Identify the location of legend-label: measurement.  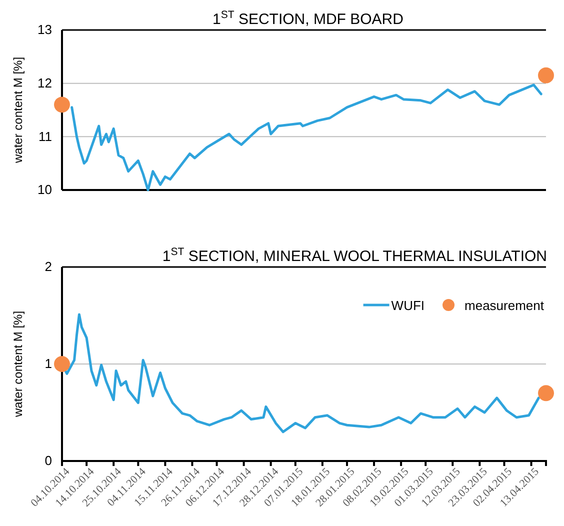
(504, 305).